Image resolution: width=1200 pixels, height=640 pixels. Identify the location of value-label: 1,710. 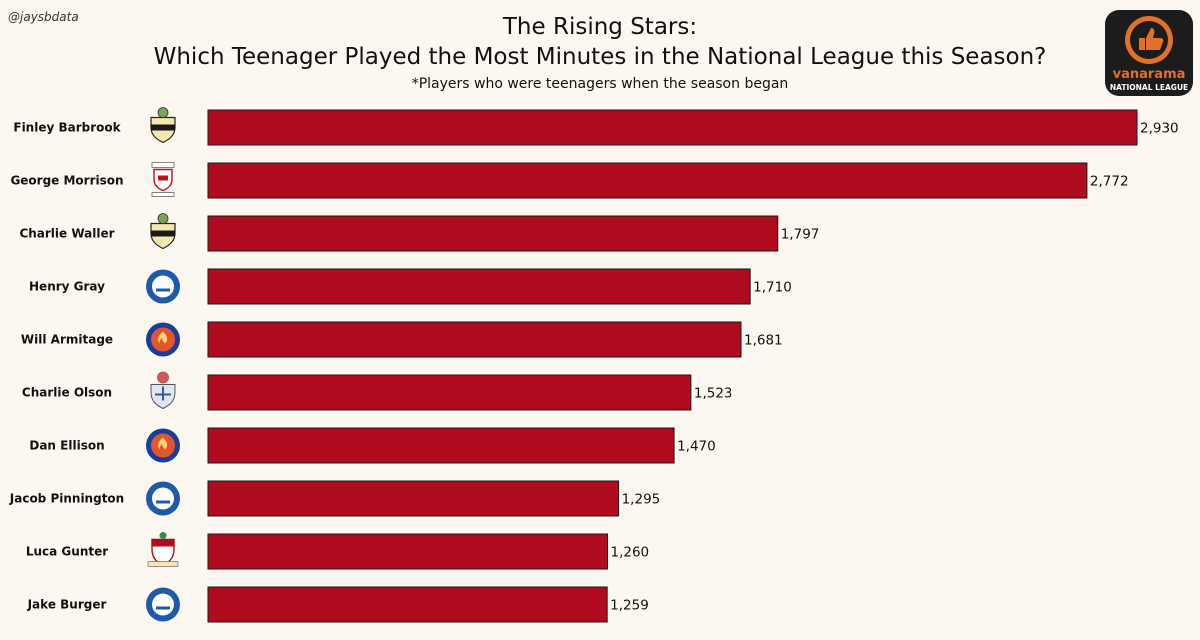
(772, 288).